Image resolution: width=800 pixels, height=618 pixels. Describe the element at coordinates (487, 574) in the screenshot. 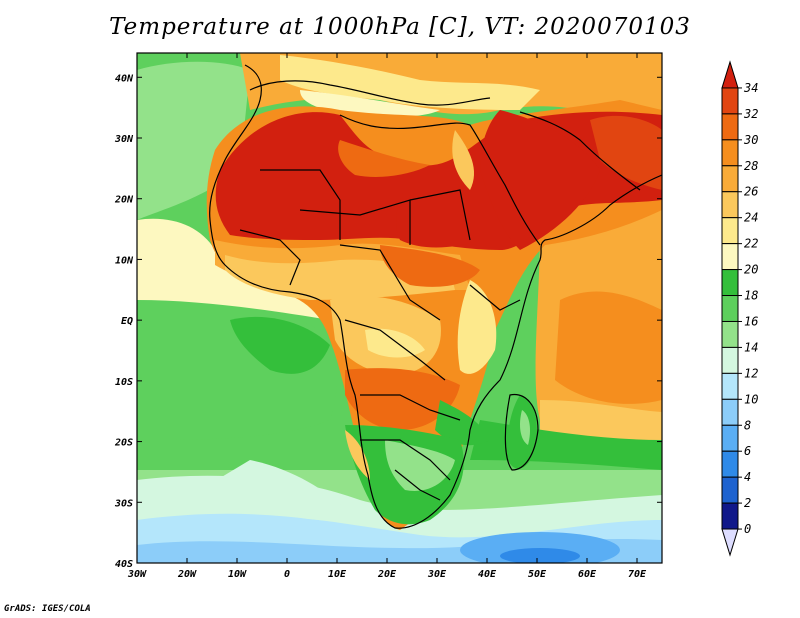

I see `lon-tick-label: 40E` at that location.